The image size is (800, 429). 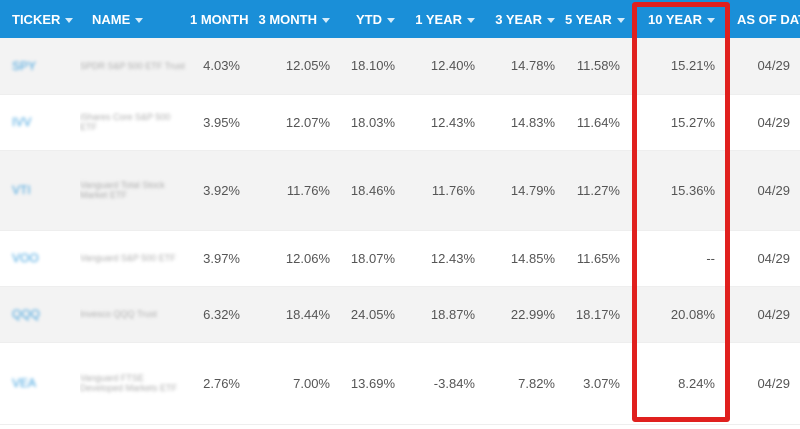 What do you see at coordinates (597, 66) in the screenshot?
I see `cell-5-year: 11.58%` at bounding box center [597, 66].